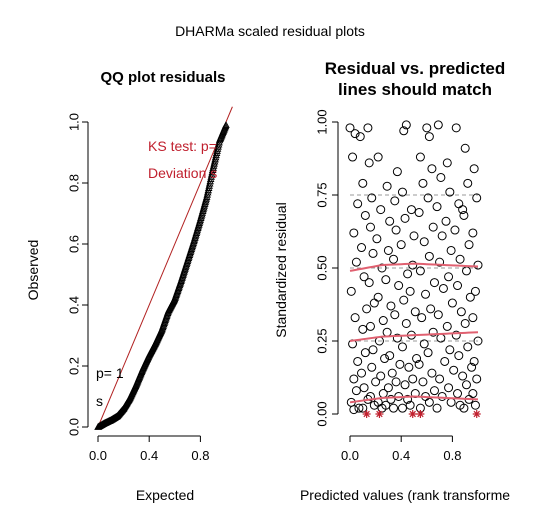  I want to click on figure-title: DHARMa scaled residual plots, so click(270, 31).